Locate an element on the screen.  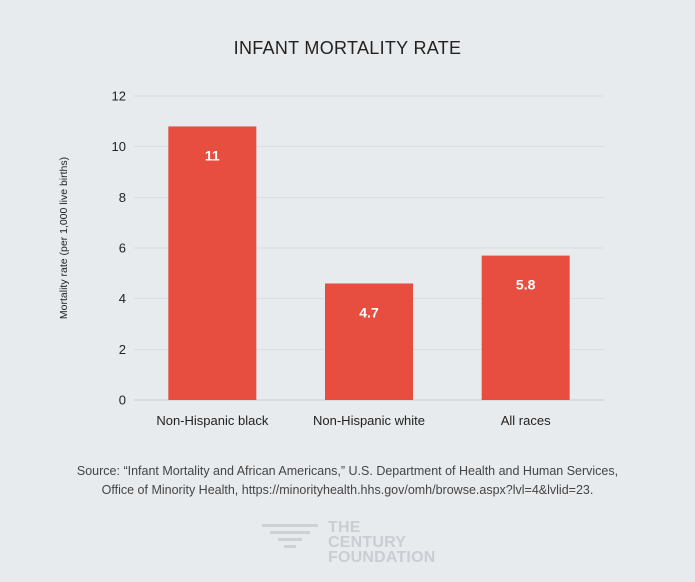
x-tick-label: Non-Hispanic white is located at coordinates (369, 420).